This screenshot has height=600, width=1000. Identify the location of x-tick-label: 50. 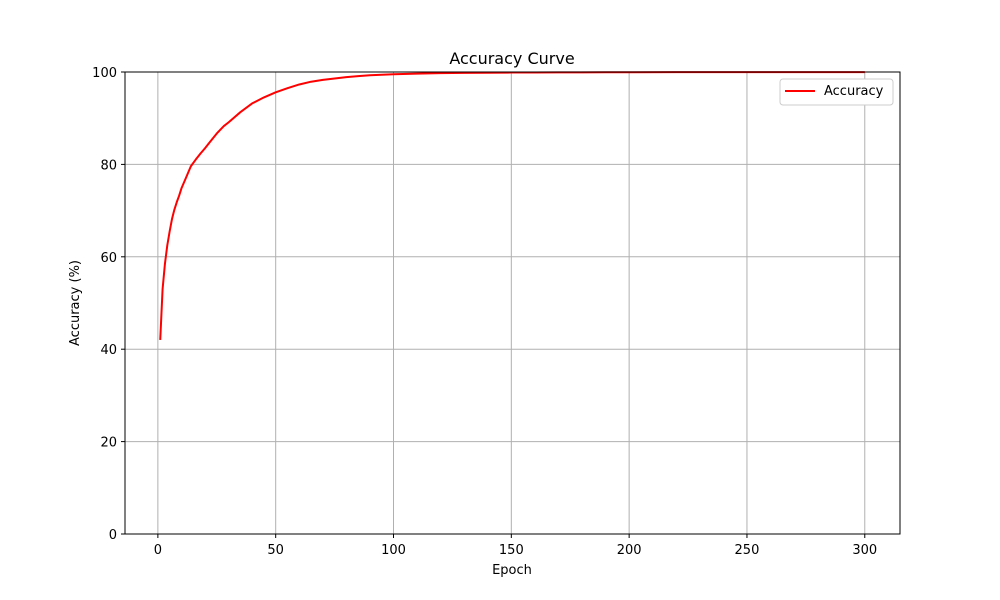
(275, 550).